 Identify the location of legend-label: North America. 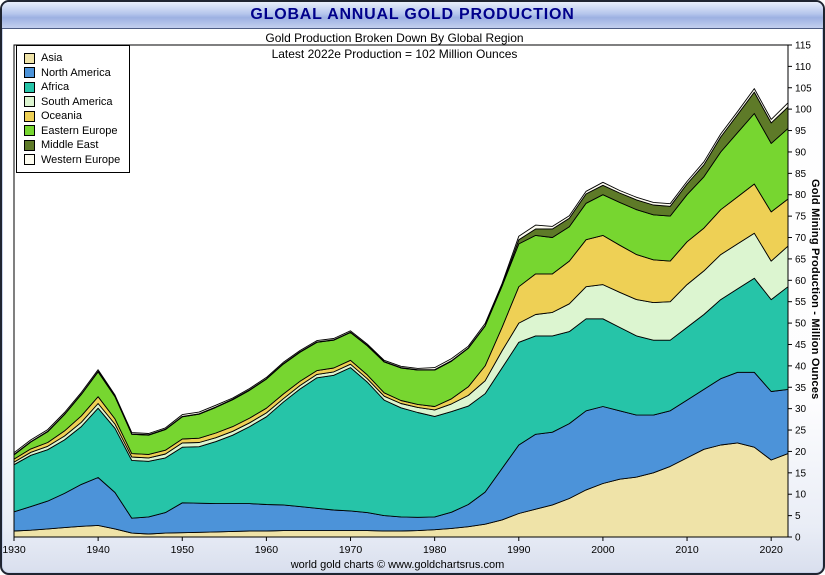
(76, 72).